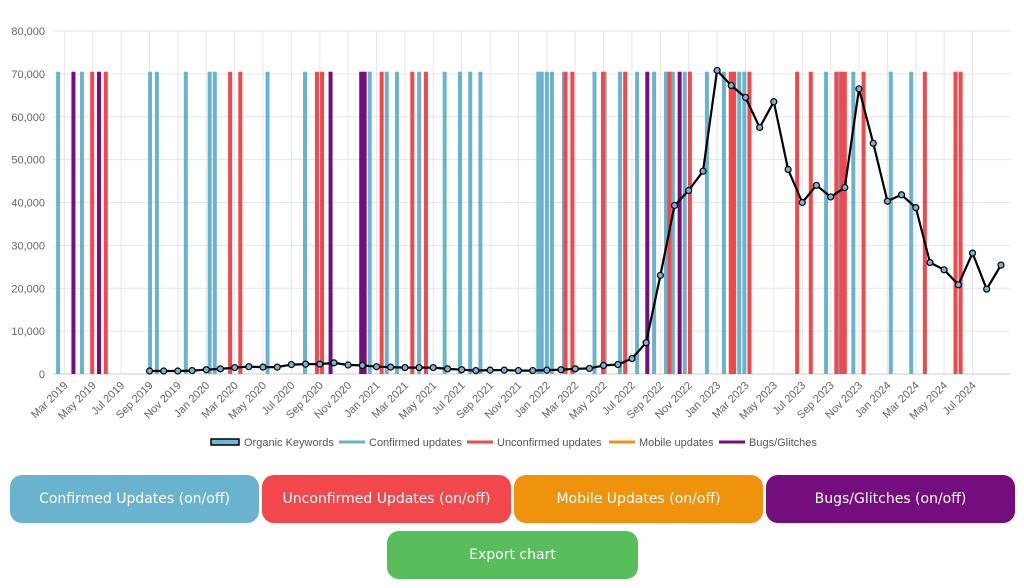  I want to click on legend-label: Bugs/Glitches, so click(783, 443).